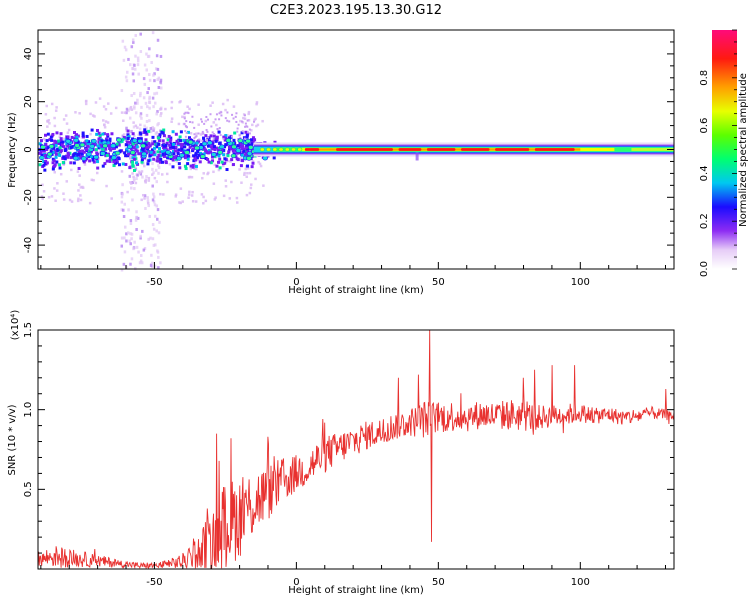 The image size is (750, 604). Describe the element at coordinates (287, 149) in the screenshot. I see `ridge-dot` at that location.